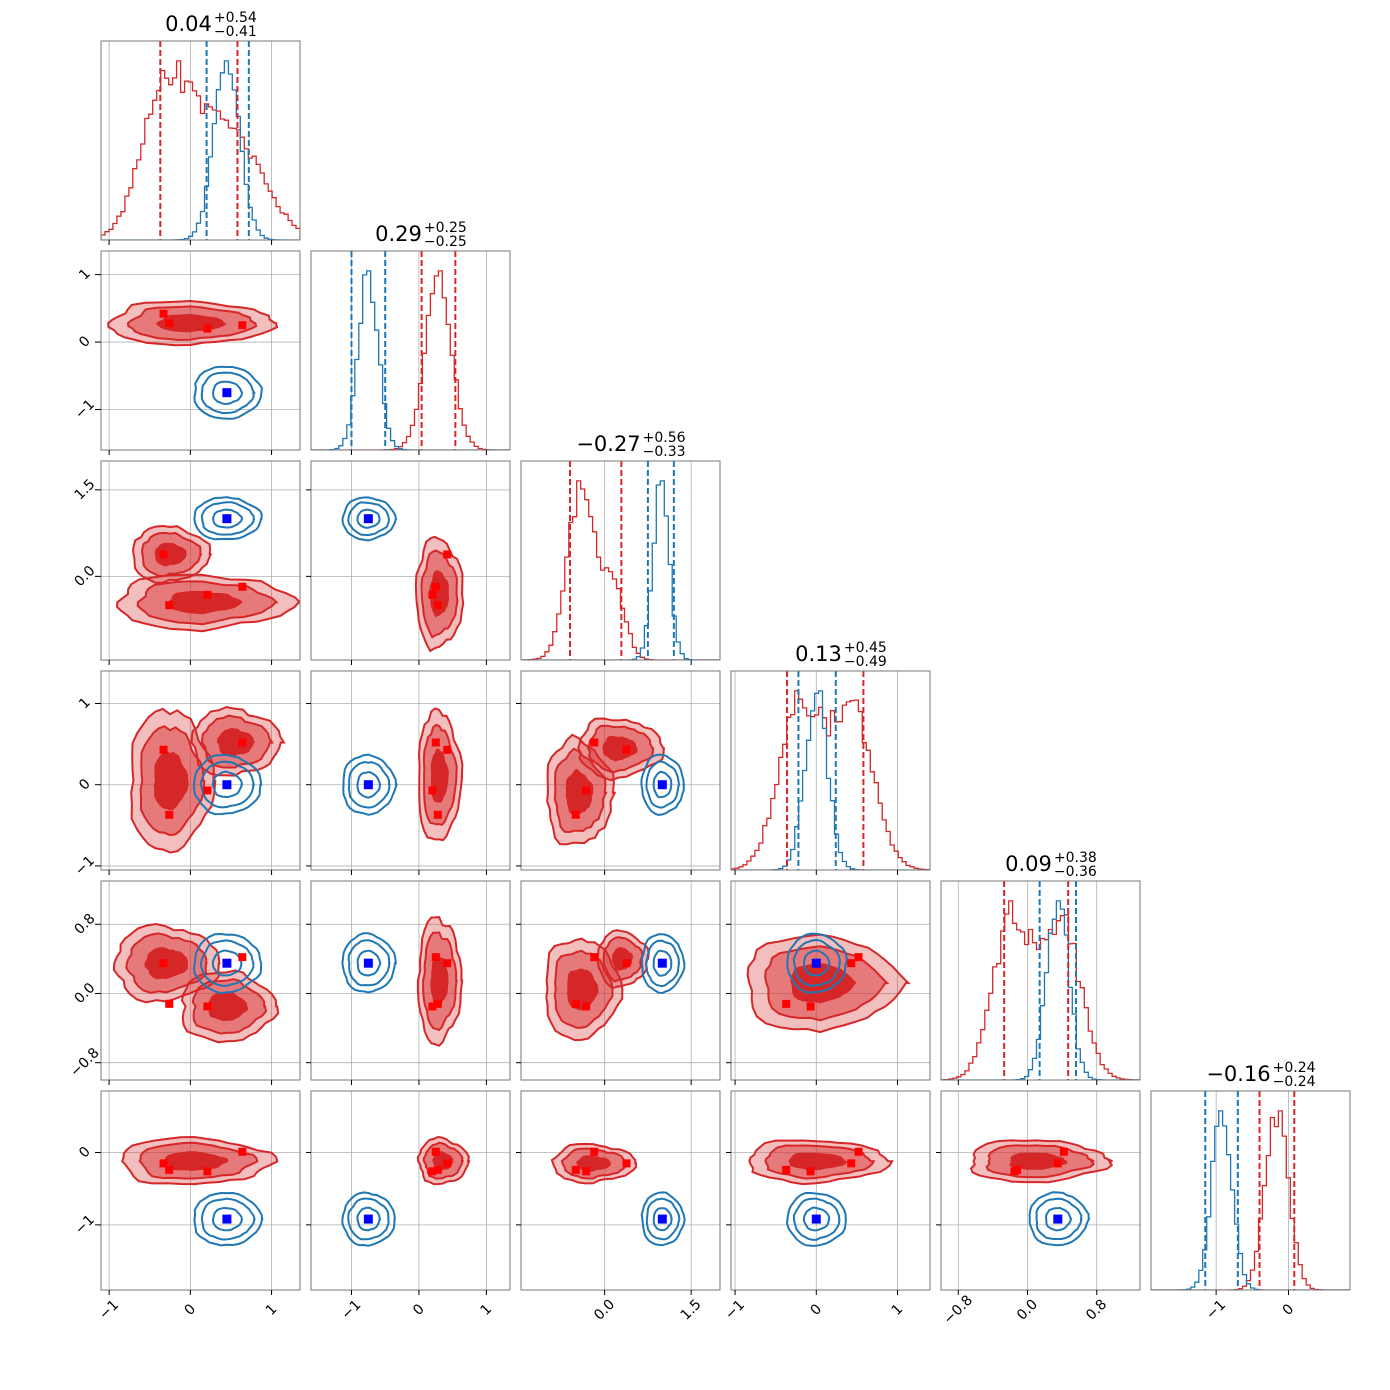 The width and height of the screenshot is (1390, 1390). What do you see at coordinates (1294, 1068) in the screenshot?
I see `title-plus: +0.24` at bounding box center [1294, 1068].